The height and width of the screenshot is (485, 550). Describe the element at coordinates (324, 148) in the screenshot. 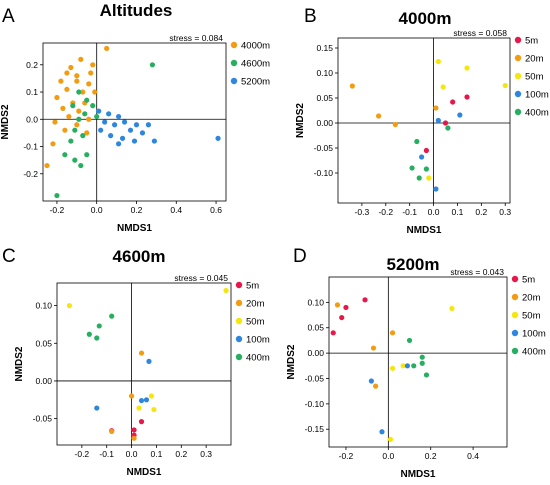

I see `y-tick-label: -0.05` at that location.